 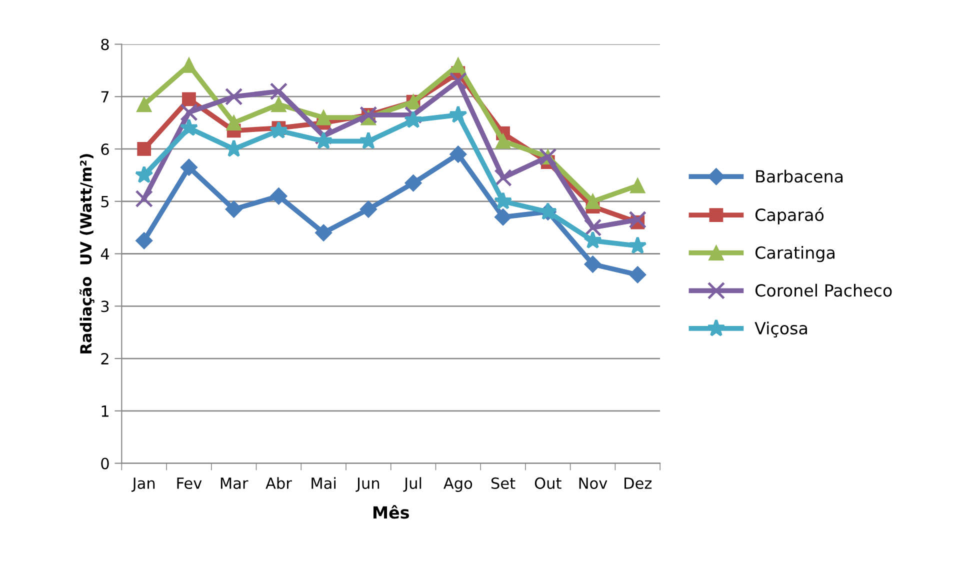 What do you see at coordinates (189, 483) in the screenshot?
I see `x-tick-label: Fev` at bounding box center [189, 483].